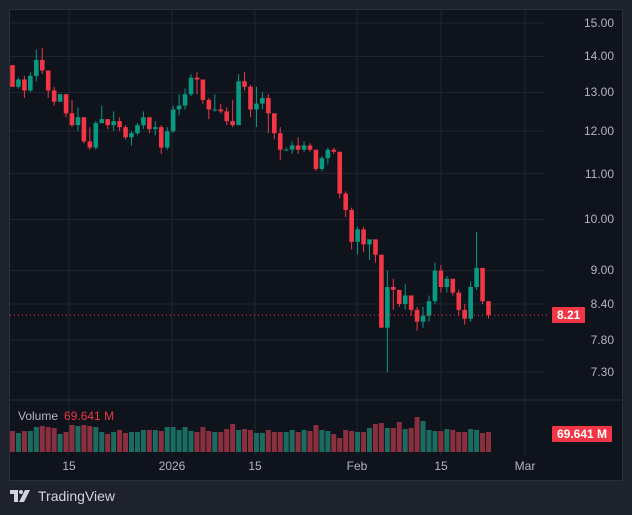 This screenshot has height=515, width=632. Describe the element at coordinates (602, 372) in the screenshot. I see `y-tick-label: 7.30` at that location.